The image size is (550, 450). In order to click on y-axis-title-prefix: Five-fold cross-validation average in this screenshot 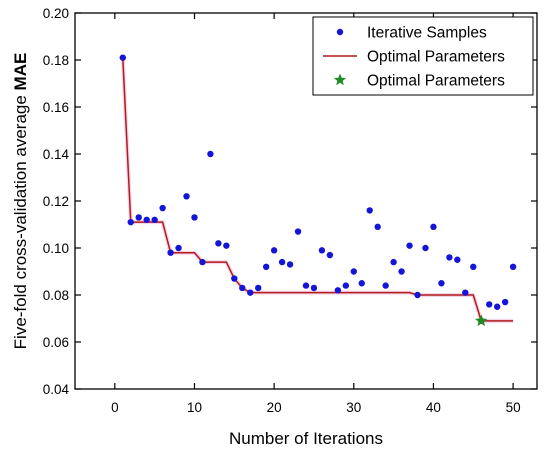, I will do `click(20, 219)`.